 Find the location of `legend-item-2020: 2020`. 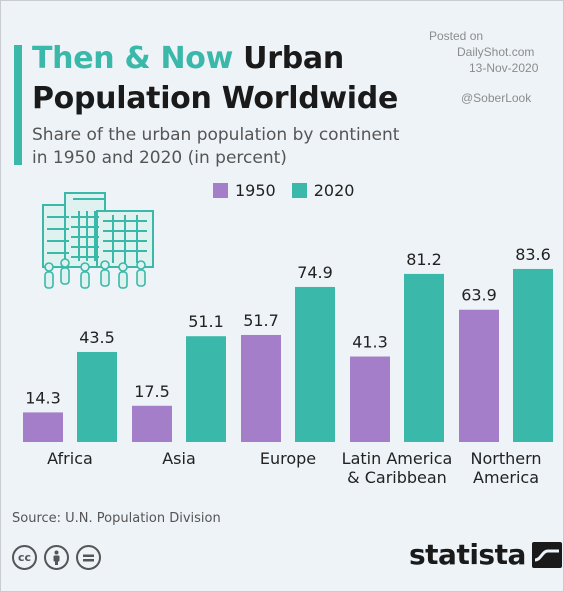

legend-item-2020: 2020 is located at coordinates (323, 190).